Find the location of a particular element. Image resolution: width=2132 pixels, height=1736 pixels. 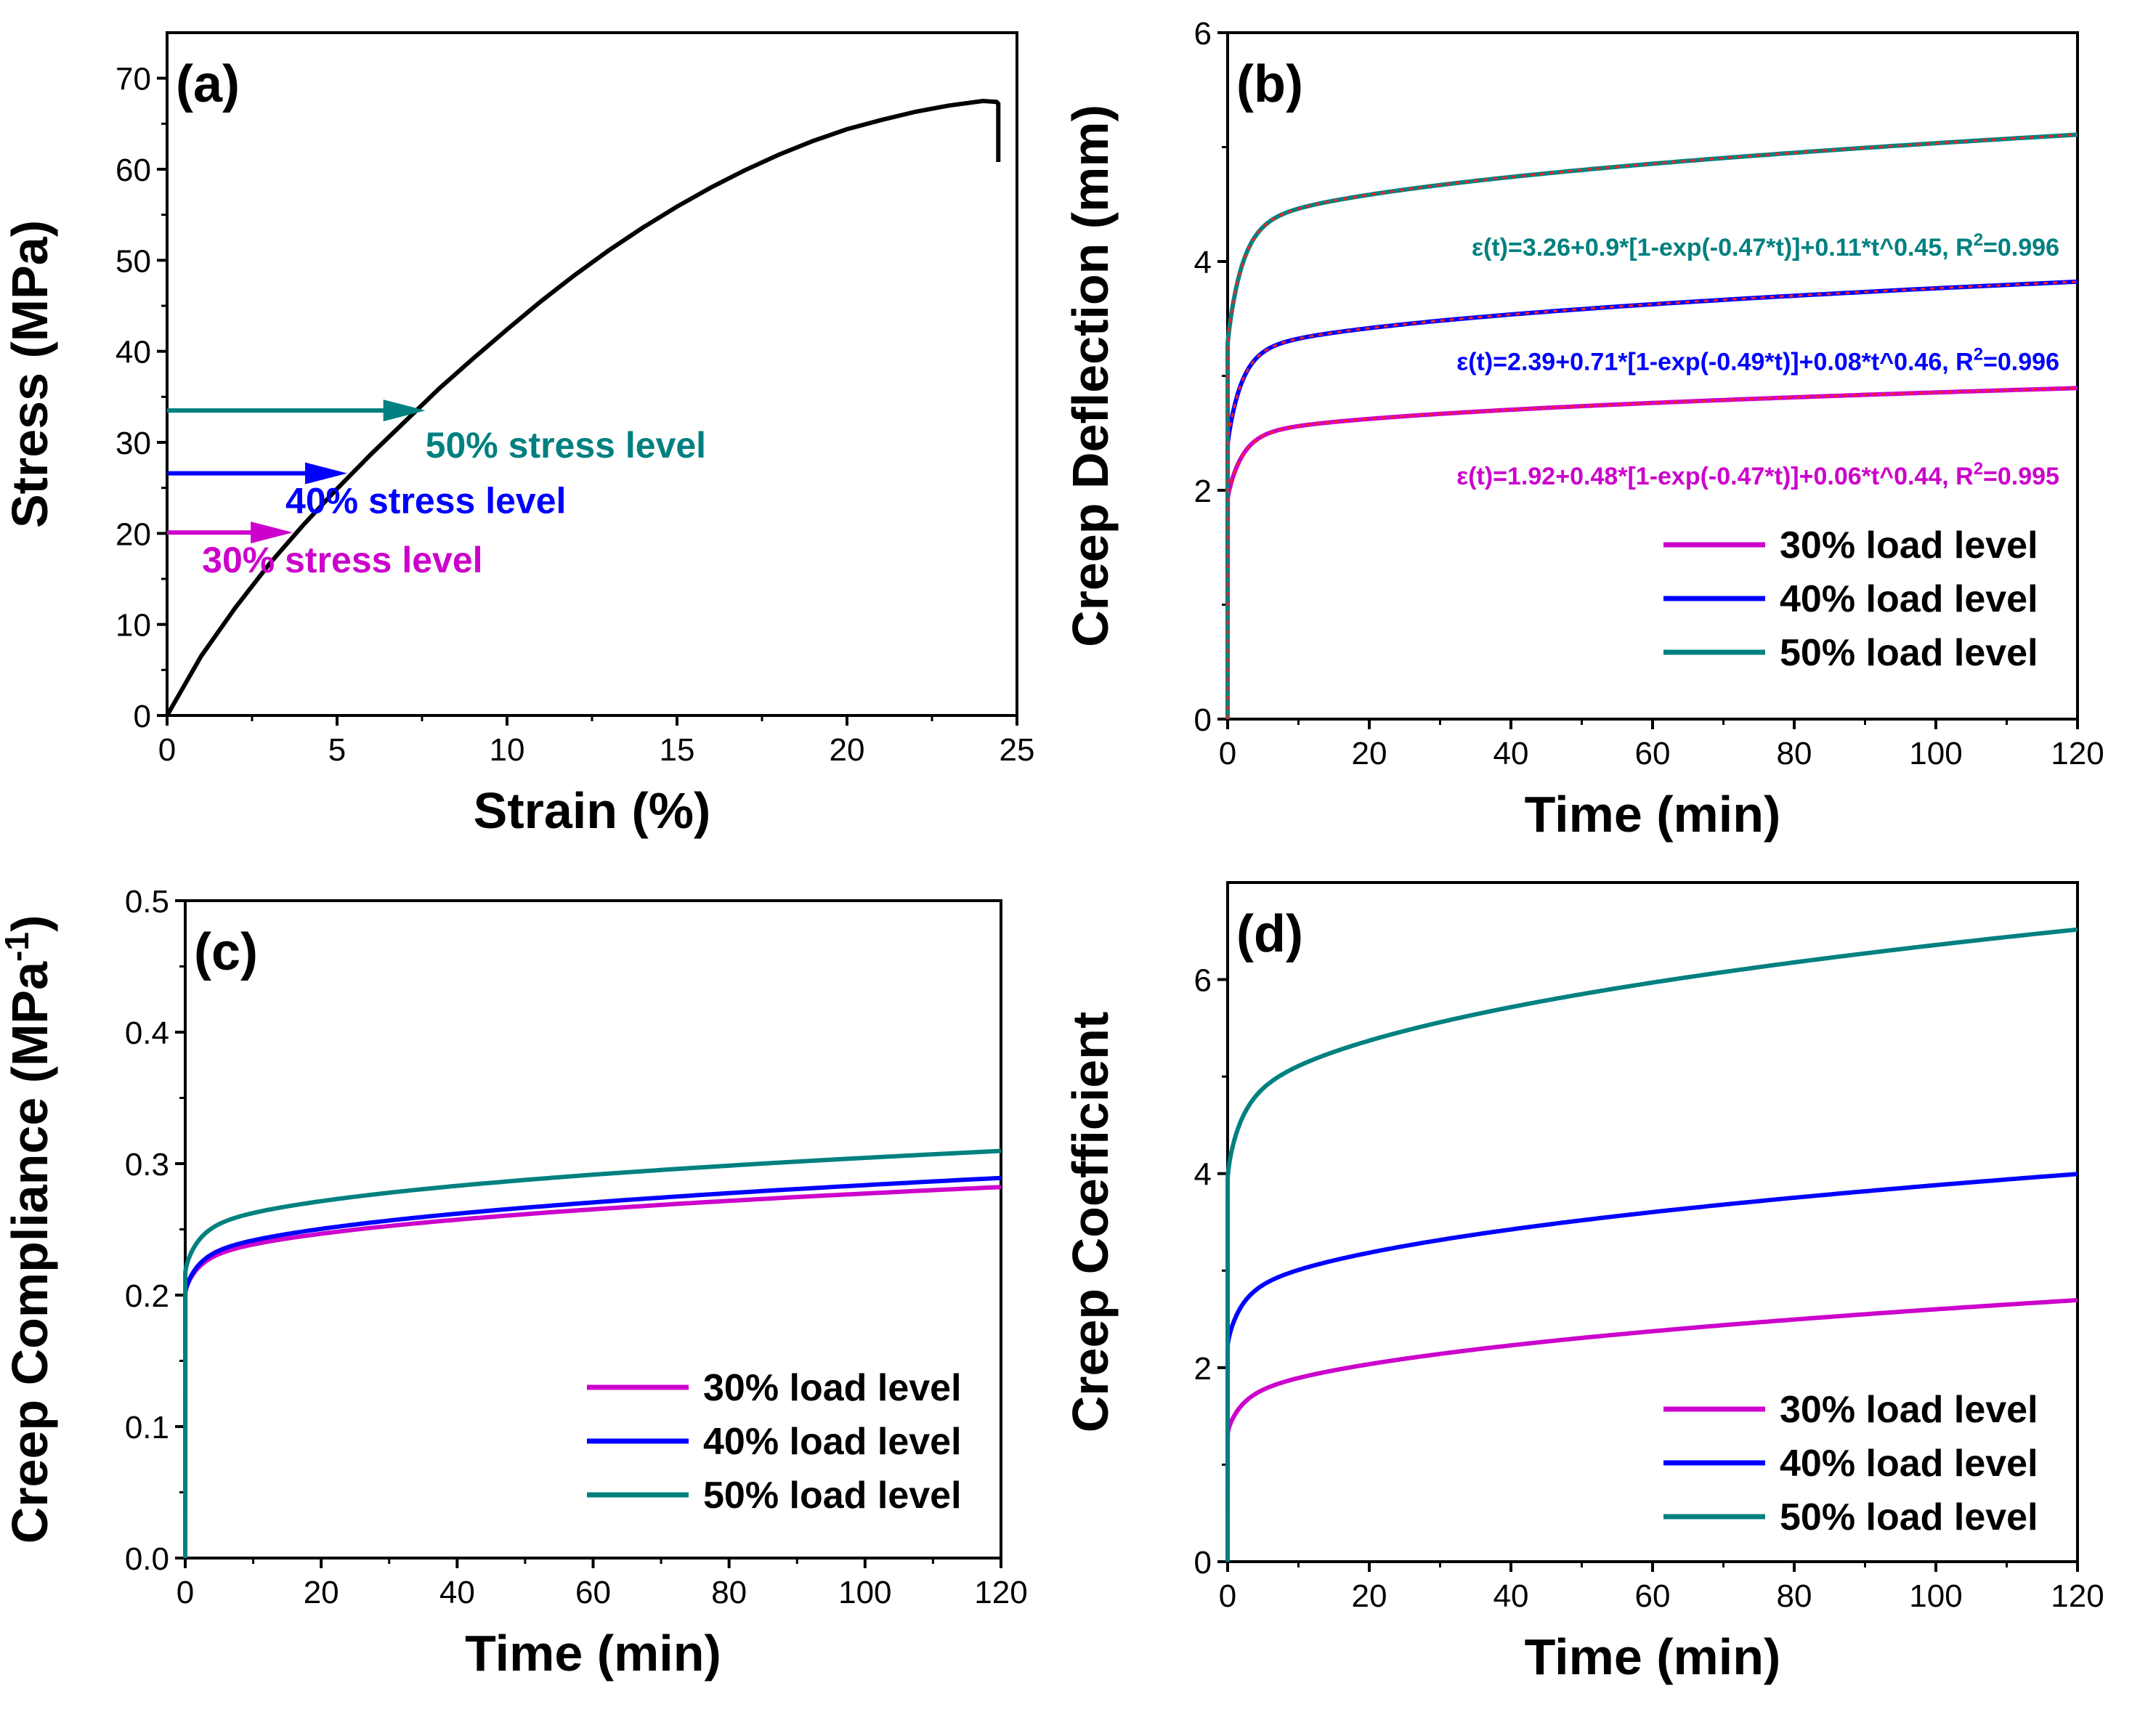

x-tick-label: 10 is located at coordinates (507, 750).